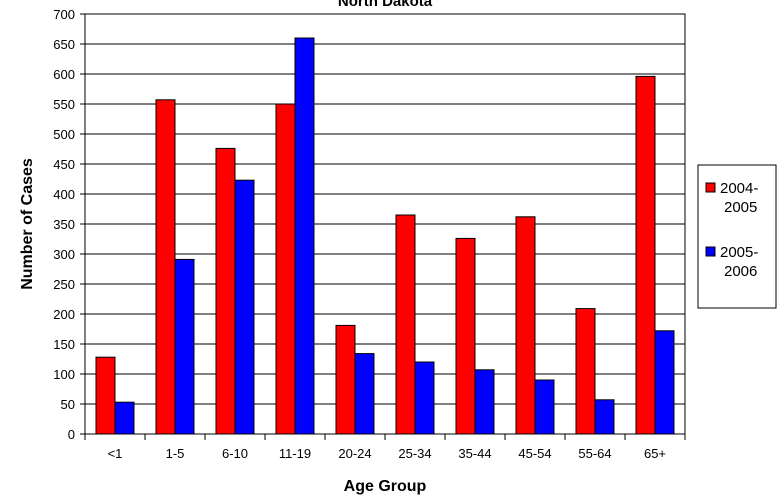 The height and width of the screenshot is (497, 780). Describe the element at coordinates (64, 134) in the screenshot. I see `y-tick-label: 500` at that location.